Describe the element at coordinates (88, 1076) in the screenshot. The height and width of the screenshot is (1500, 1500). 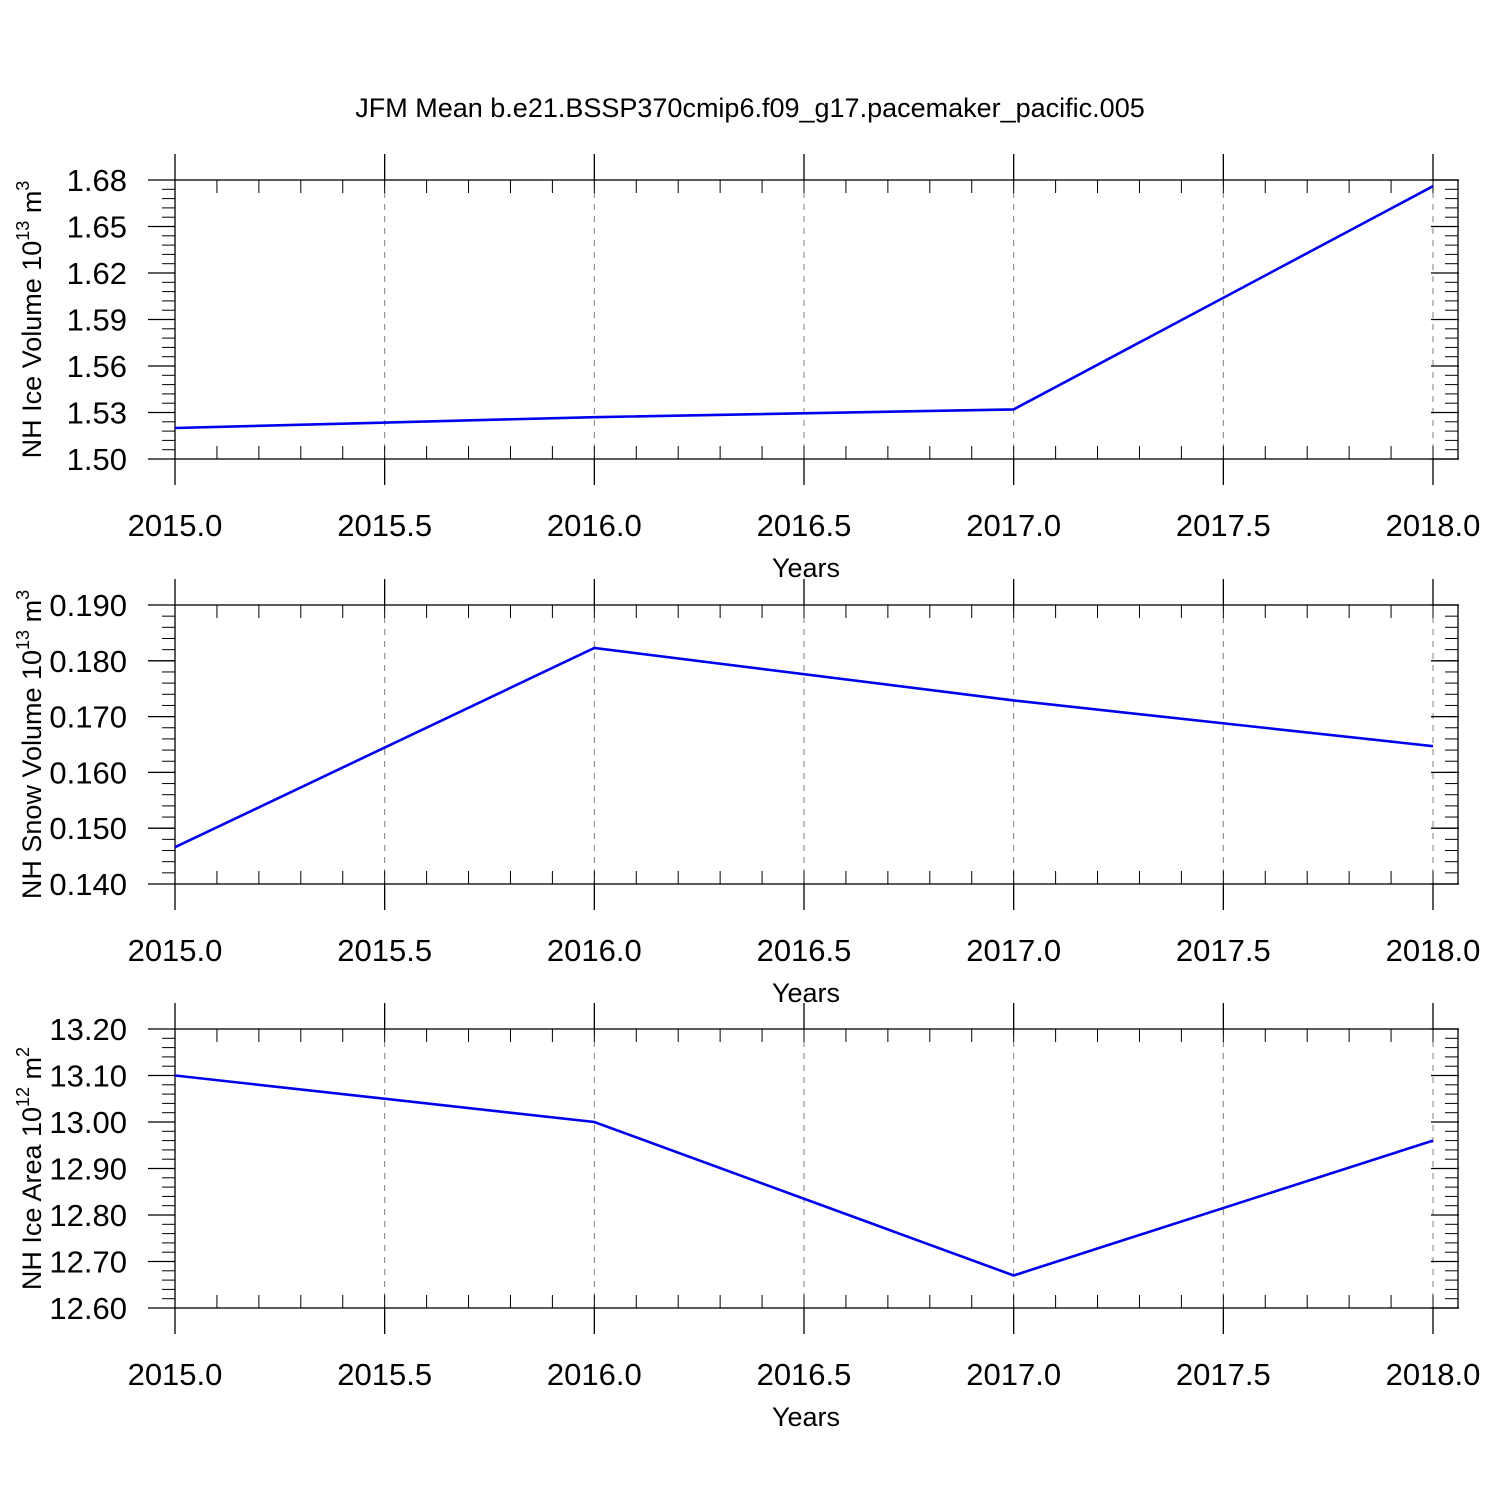
I see `y-tick-label: 13.10` at that location.